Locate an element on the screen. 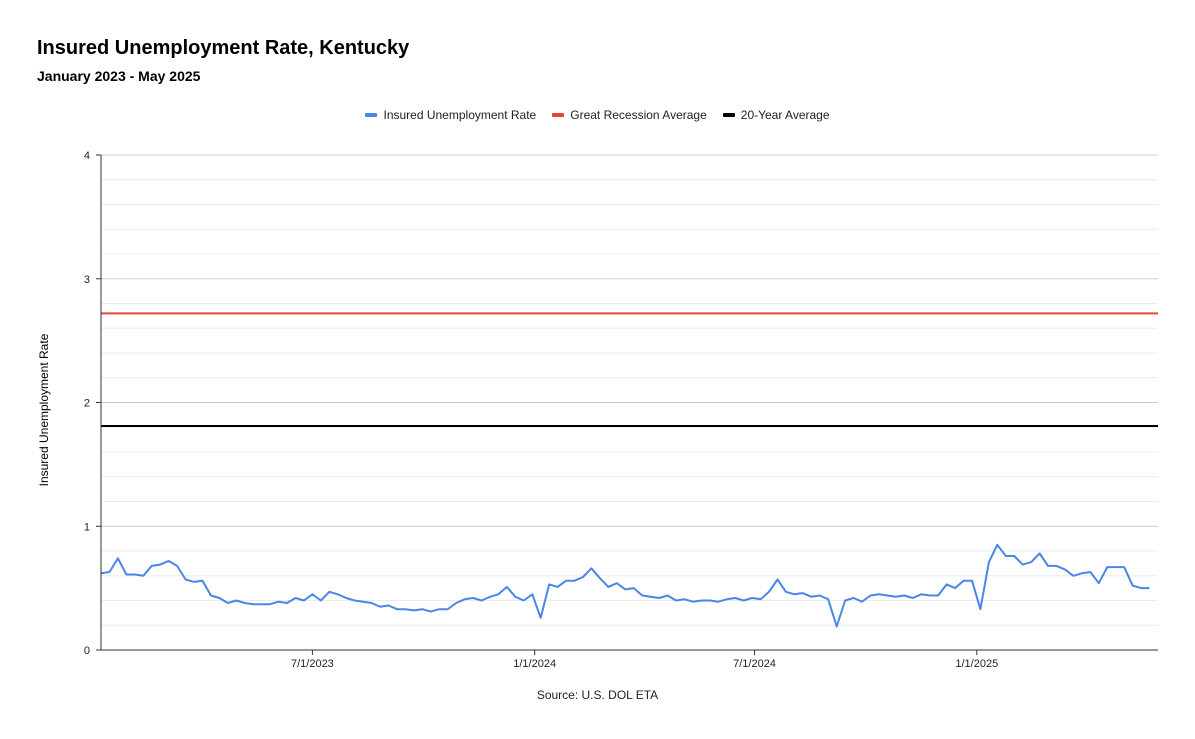 This screenshot has width=1195, height=739. y-tick-label: 4 is located at coordinates (87, 156).